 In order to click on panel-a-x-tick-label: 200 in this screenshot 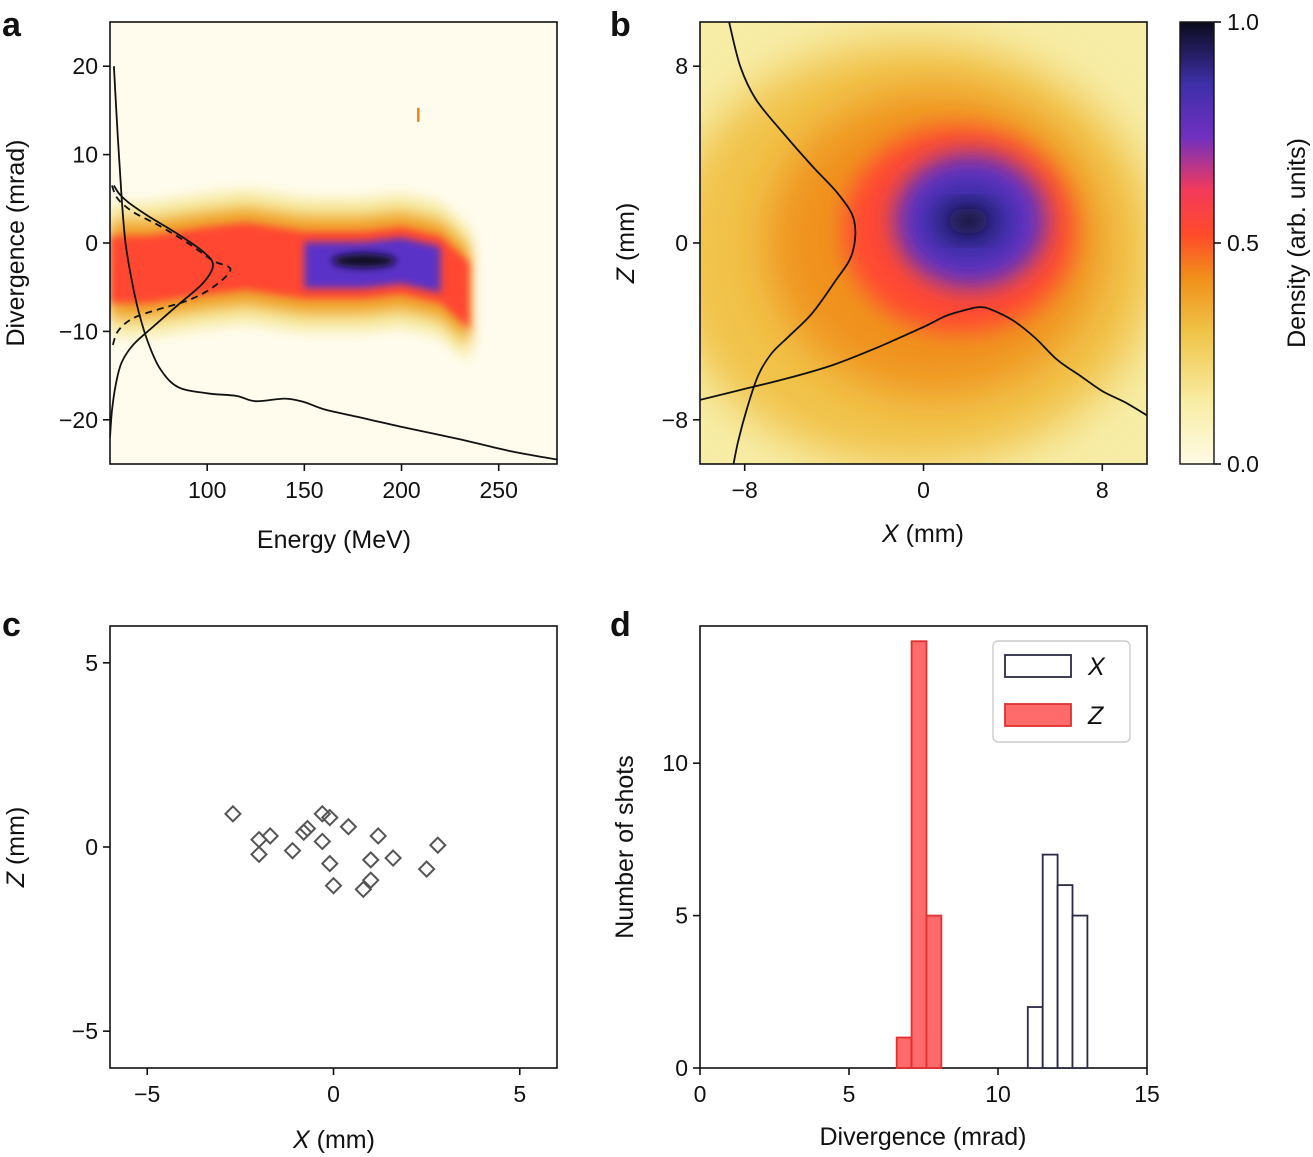, I will do `click(401, 490)`.